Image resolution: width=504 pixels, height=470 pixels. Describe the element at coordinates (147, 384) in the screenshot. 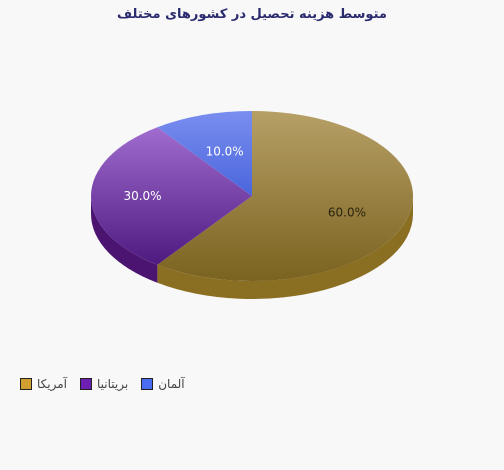

I see `legend-swatch-germany` at that location.